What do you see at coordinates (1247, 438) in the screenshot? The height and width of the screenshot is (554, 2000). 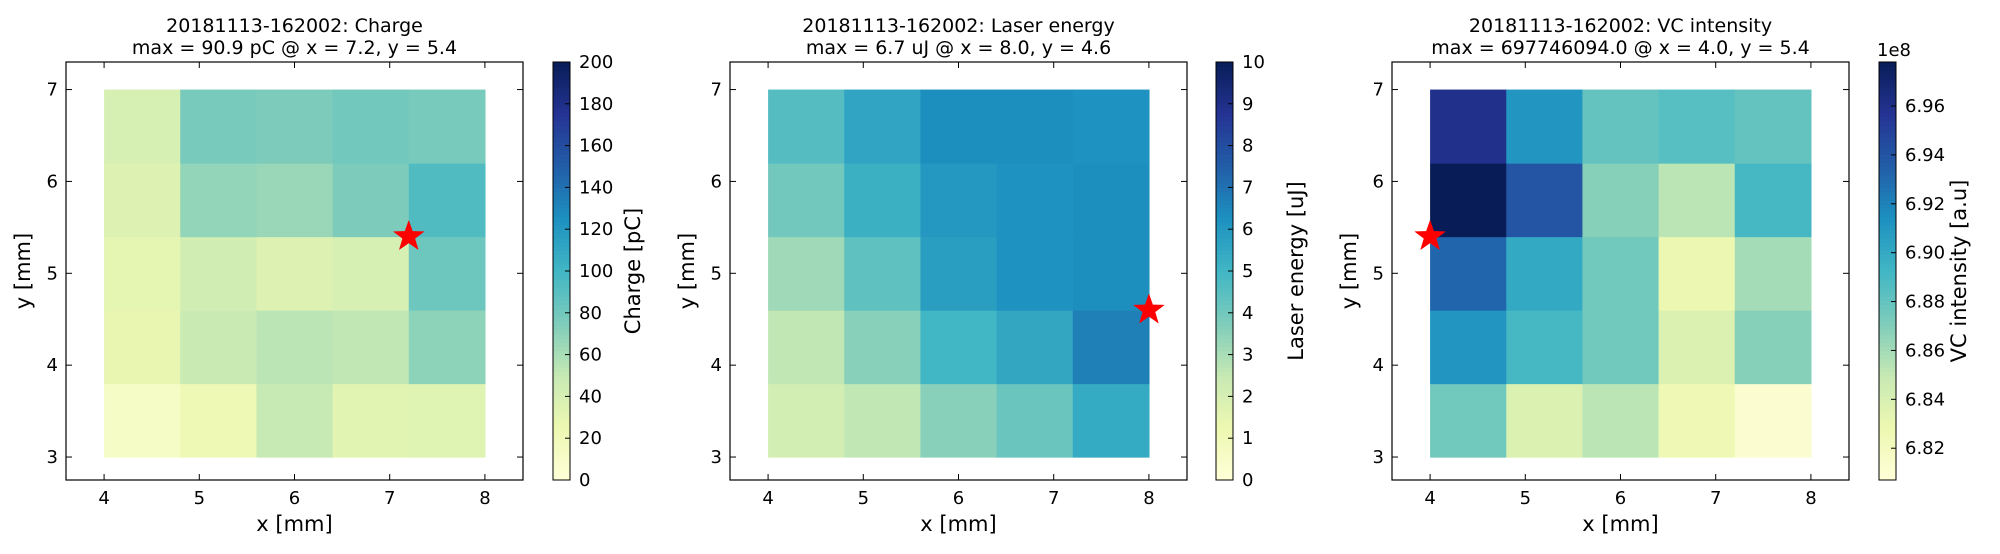 I see `colorbar-tick-label: 1` at bounding box center [1247, 438].